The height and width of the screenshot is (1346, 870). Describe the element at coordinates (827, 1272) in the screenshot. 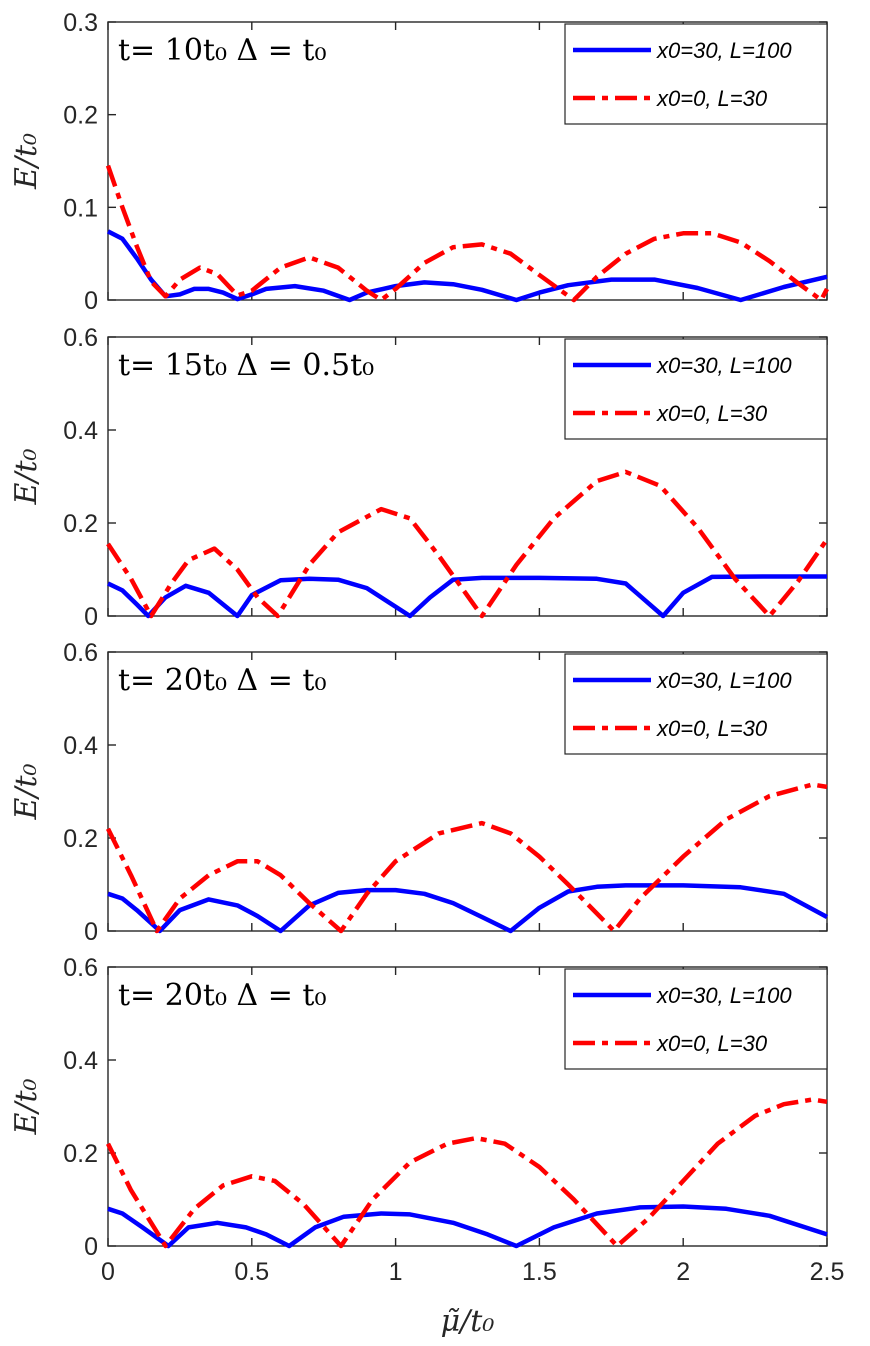

I see `x-tick-label: 2.5` at that location.